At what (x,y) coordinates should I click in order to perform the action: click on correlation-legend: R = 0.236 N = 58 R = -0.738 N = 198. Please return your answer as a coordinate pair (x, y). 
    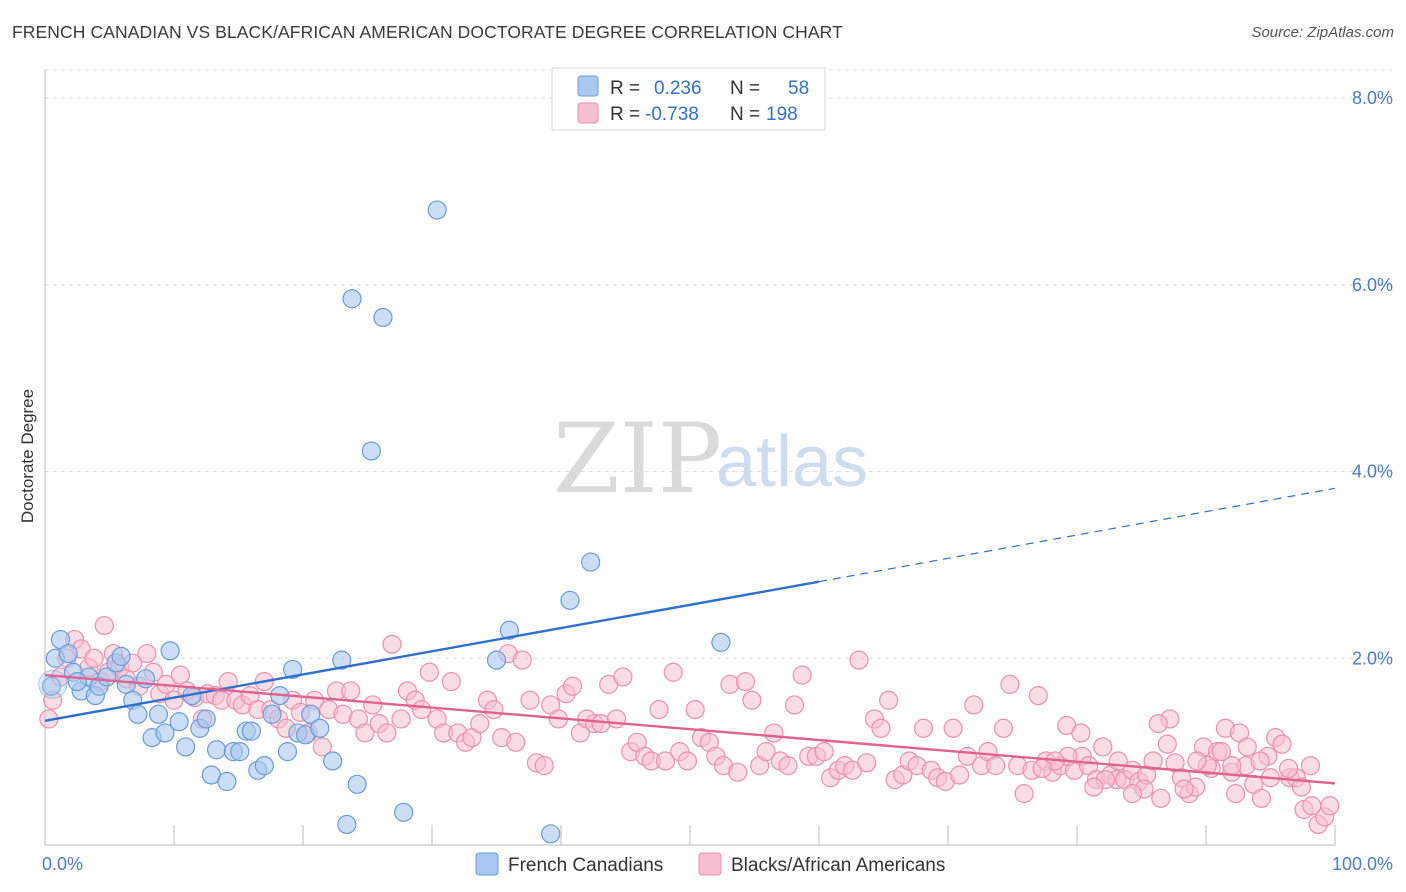
    Looking at the image, I should click on (688, 99).